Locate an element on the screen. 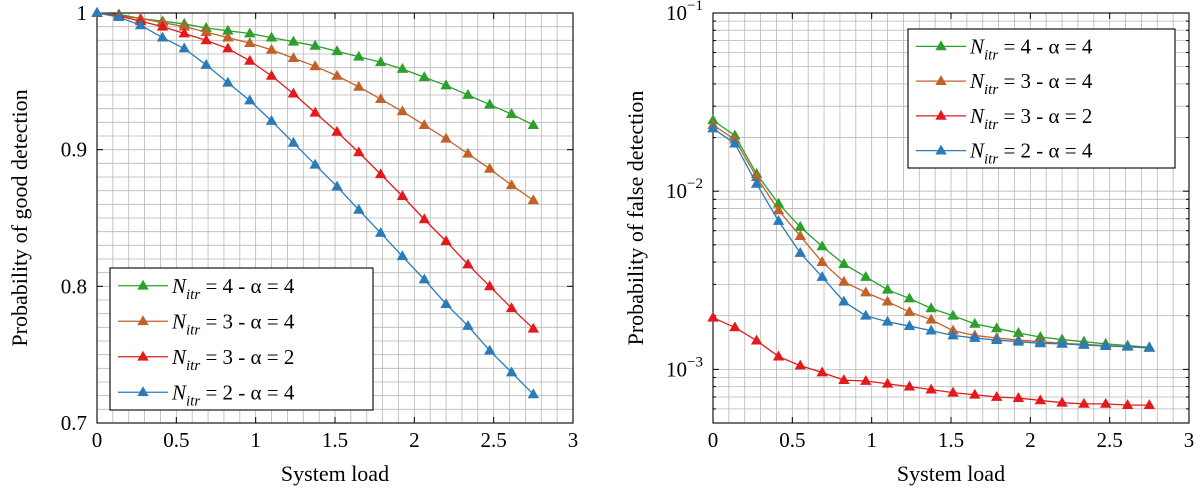 This screenshot has width=1202, height=495. legend-swatch-marker is located at coordinates (941, 149).